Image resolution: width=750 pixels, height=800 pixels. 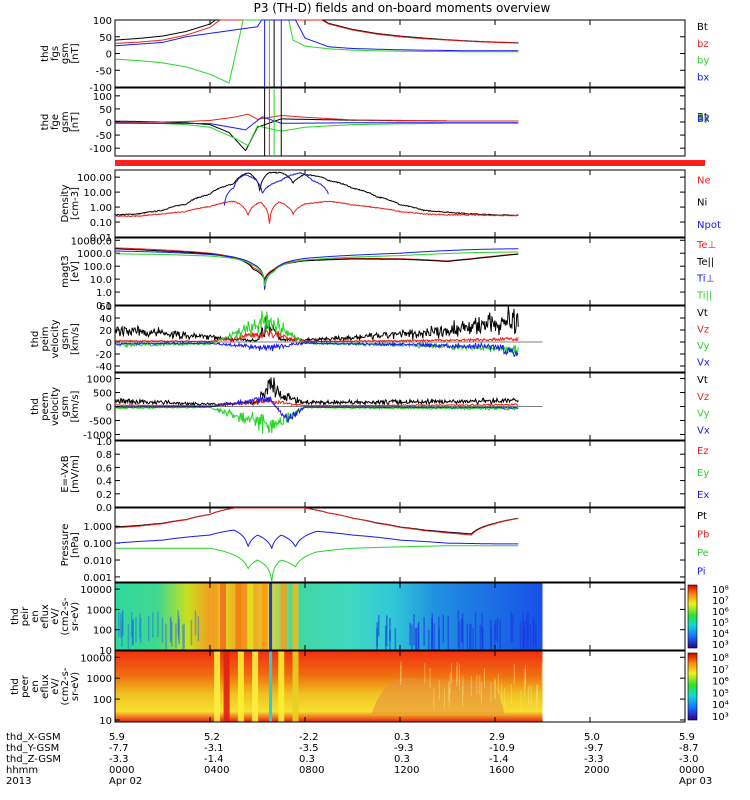 What do you see at coordinates (317, 539) in the screenshot?
I see `series-pressure-Pi` at bounding box center [317, 539].